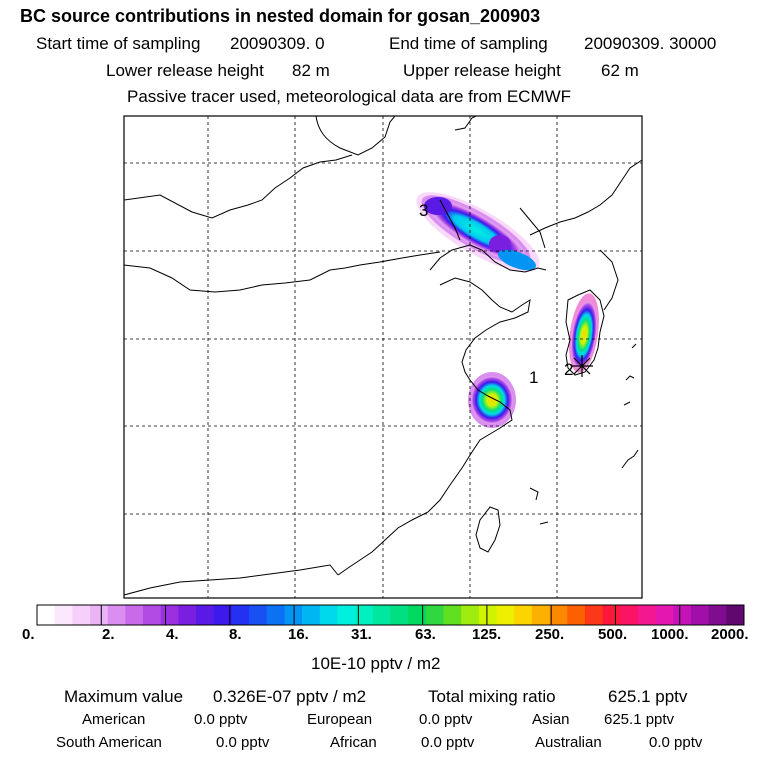  I want to click on upper-release-value: 62 m, so click(620, 70).